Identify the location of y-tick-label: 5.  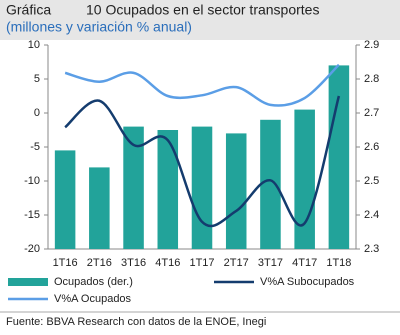
(37, 79).